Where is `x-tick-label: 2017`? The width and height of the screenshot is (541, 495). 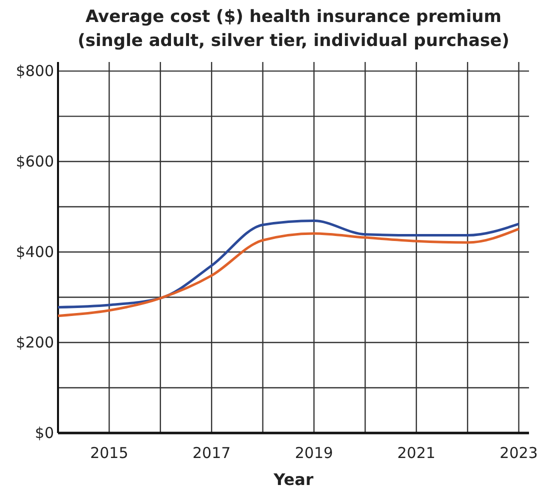
x-tick-label: 2017 is located at coordinates (211, 453).